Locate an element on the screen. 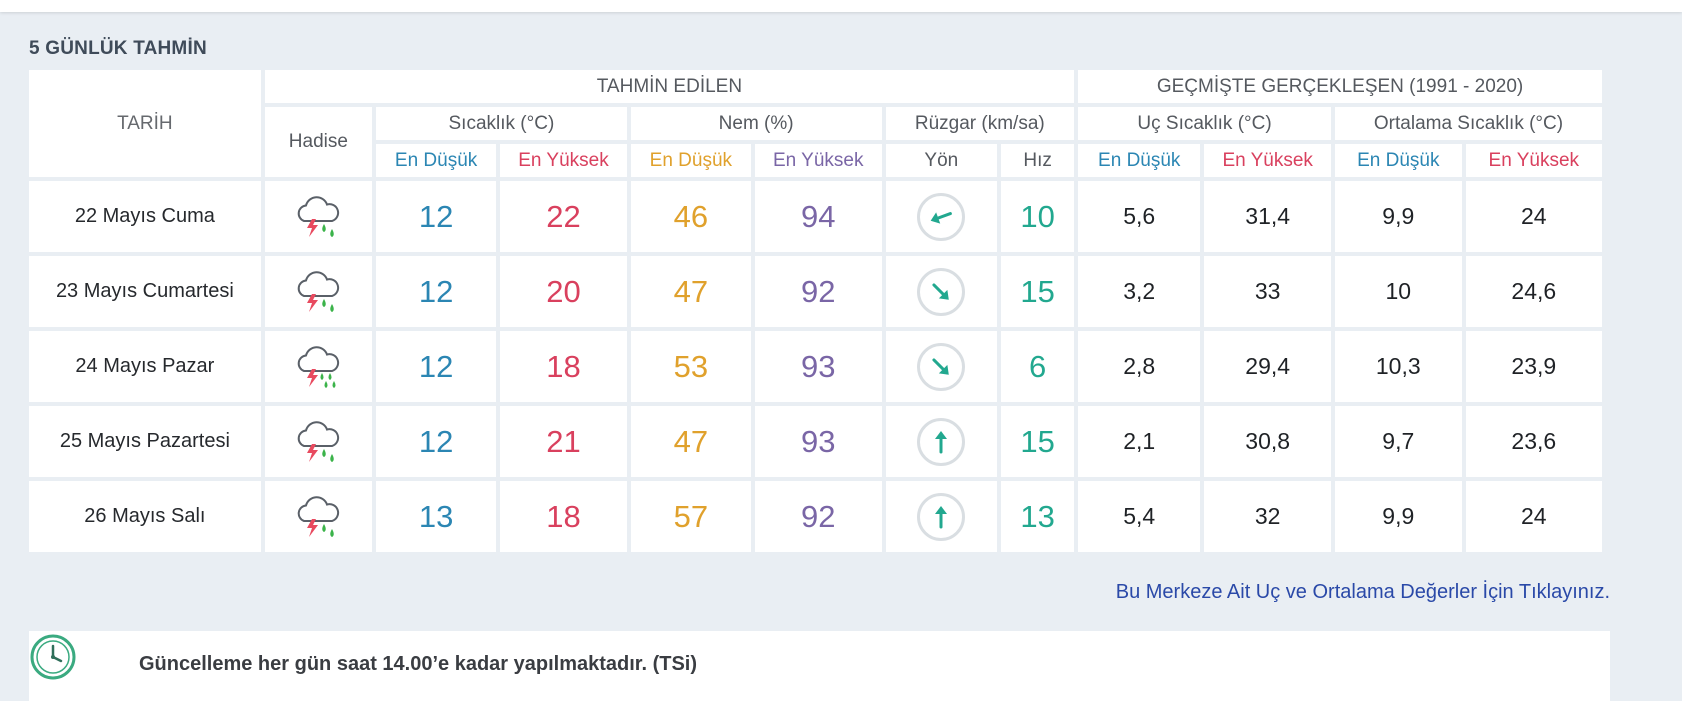 The image size is (1682, 701). row-uc-max: 30,8 is located at coordinates (1267, 441).